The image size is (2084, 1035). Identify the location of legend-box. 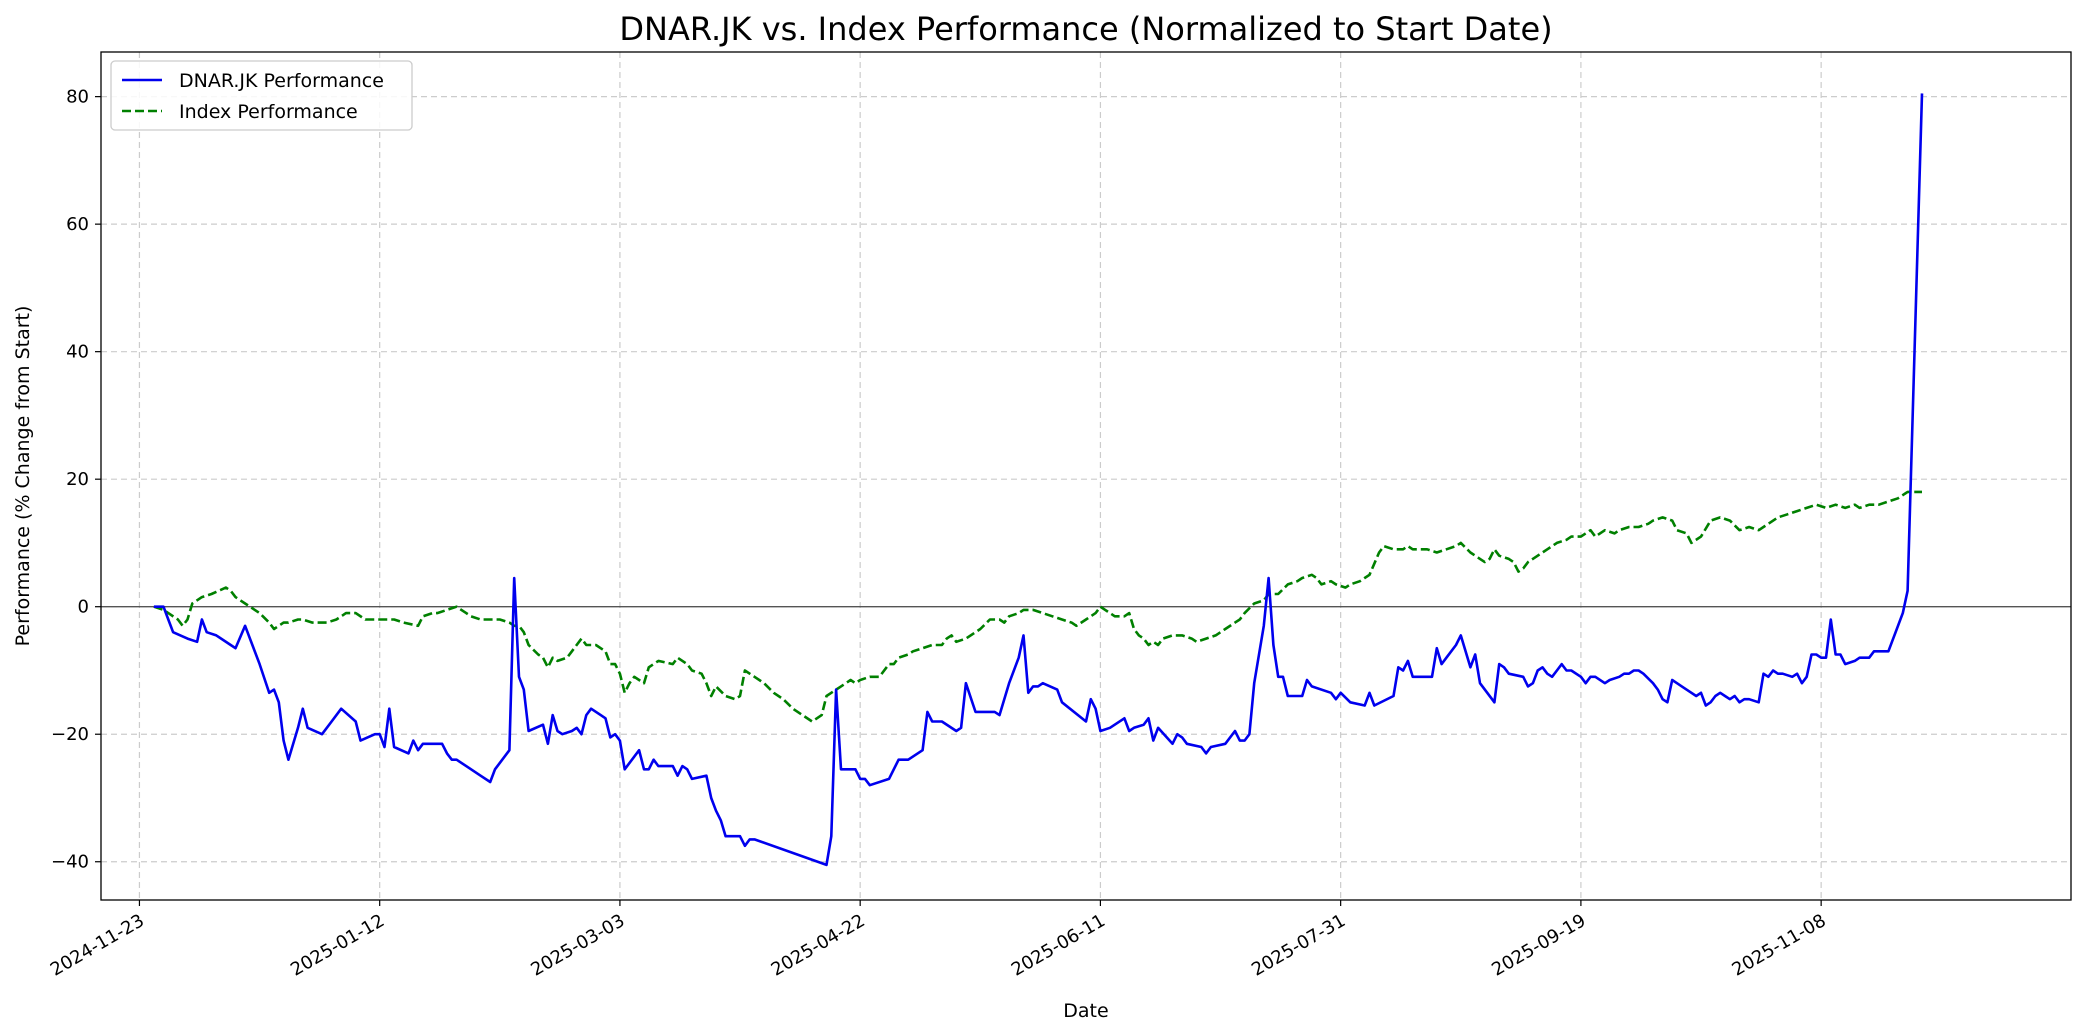
(261, 95).